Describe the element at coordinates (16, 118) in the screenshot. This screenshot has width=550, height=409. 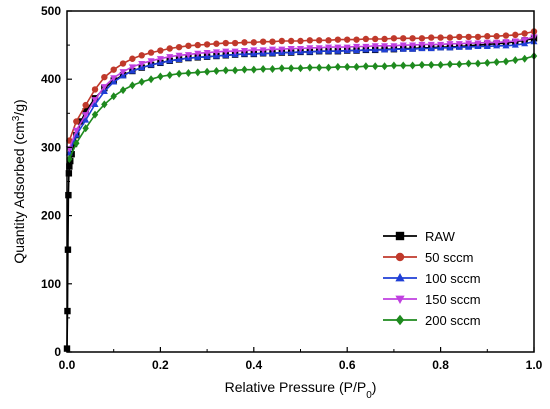
I see `y-axis-label-superscript: 3` at that location.